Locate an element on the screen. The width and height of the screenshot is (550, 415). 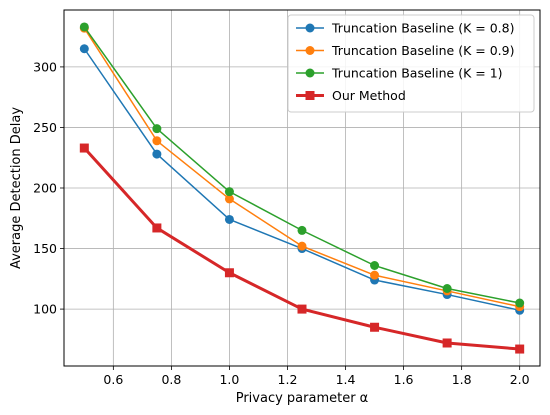
y-axis-label: Average Detection Delay is located at coordinates (16, 188).